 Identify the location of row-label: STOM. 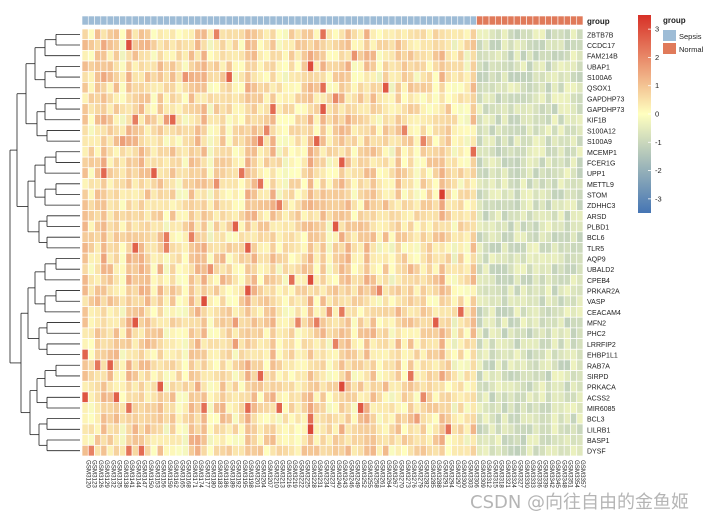
(597, 195).